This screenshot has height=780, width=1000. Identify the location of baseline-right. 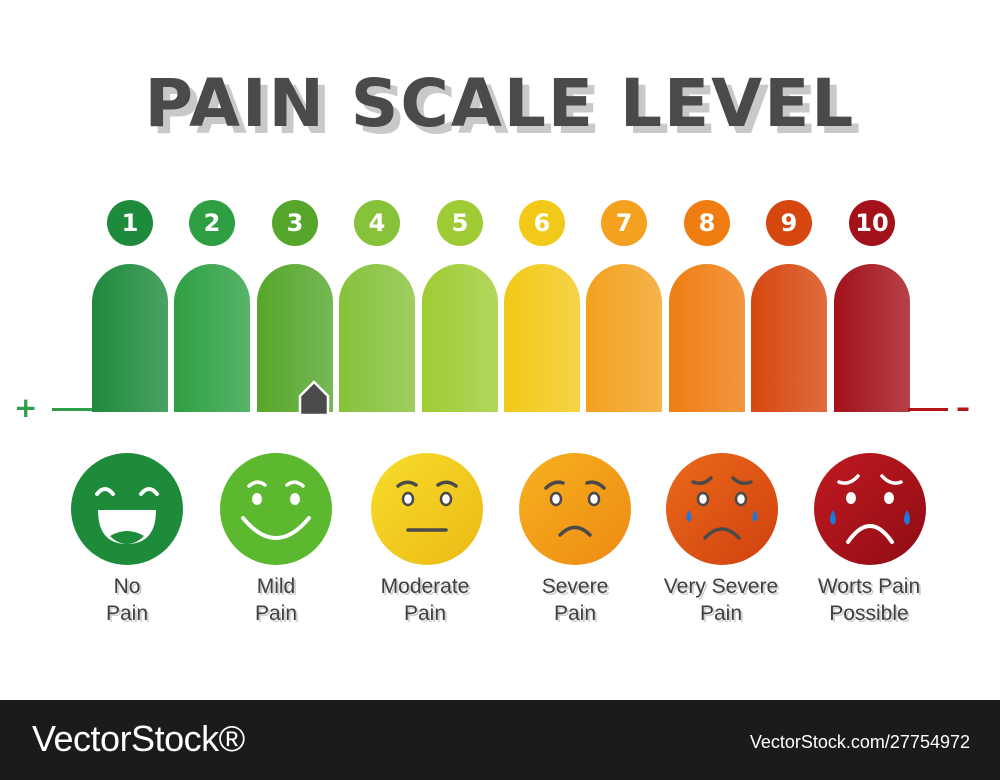
(928, 409).